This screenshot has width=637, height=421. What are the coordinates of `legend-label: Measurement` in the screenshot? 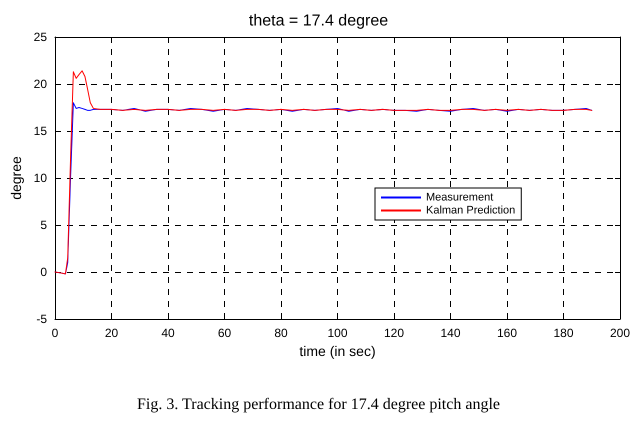 It's located at (460, 198).